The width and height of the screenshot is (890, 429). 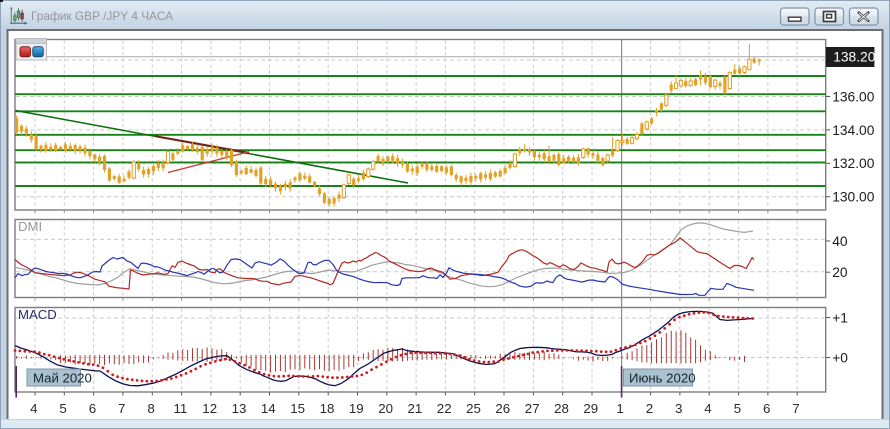 What do you see at coordinates (356, 408) in the screenshot?
I see `svg-text: 19` at bounding box center [356, 408].